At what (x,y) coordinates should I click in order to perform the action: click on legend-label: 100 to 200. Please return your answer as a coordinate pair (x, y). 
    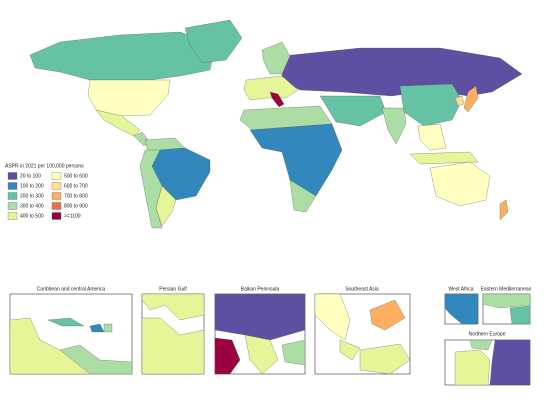
    Looking at the image, I should click on (32, 186).